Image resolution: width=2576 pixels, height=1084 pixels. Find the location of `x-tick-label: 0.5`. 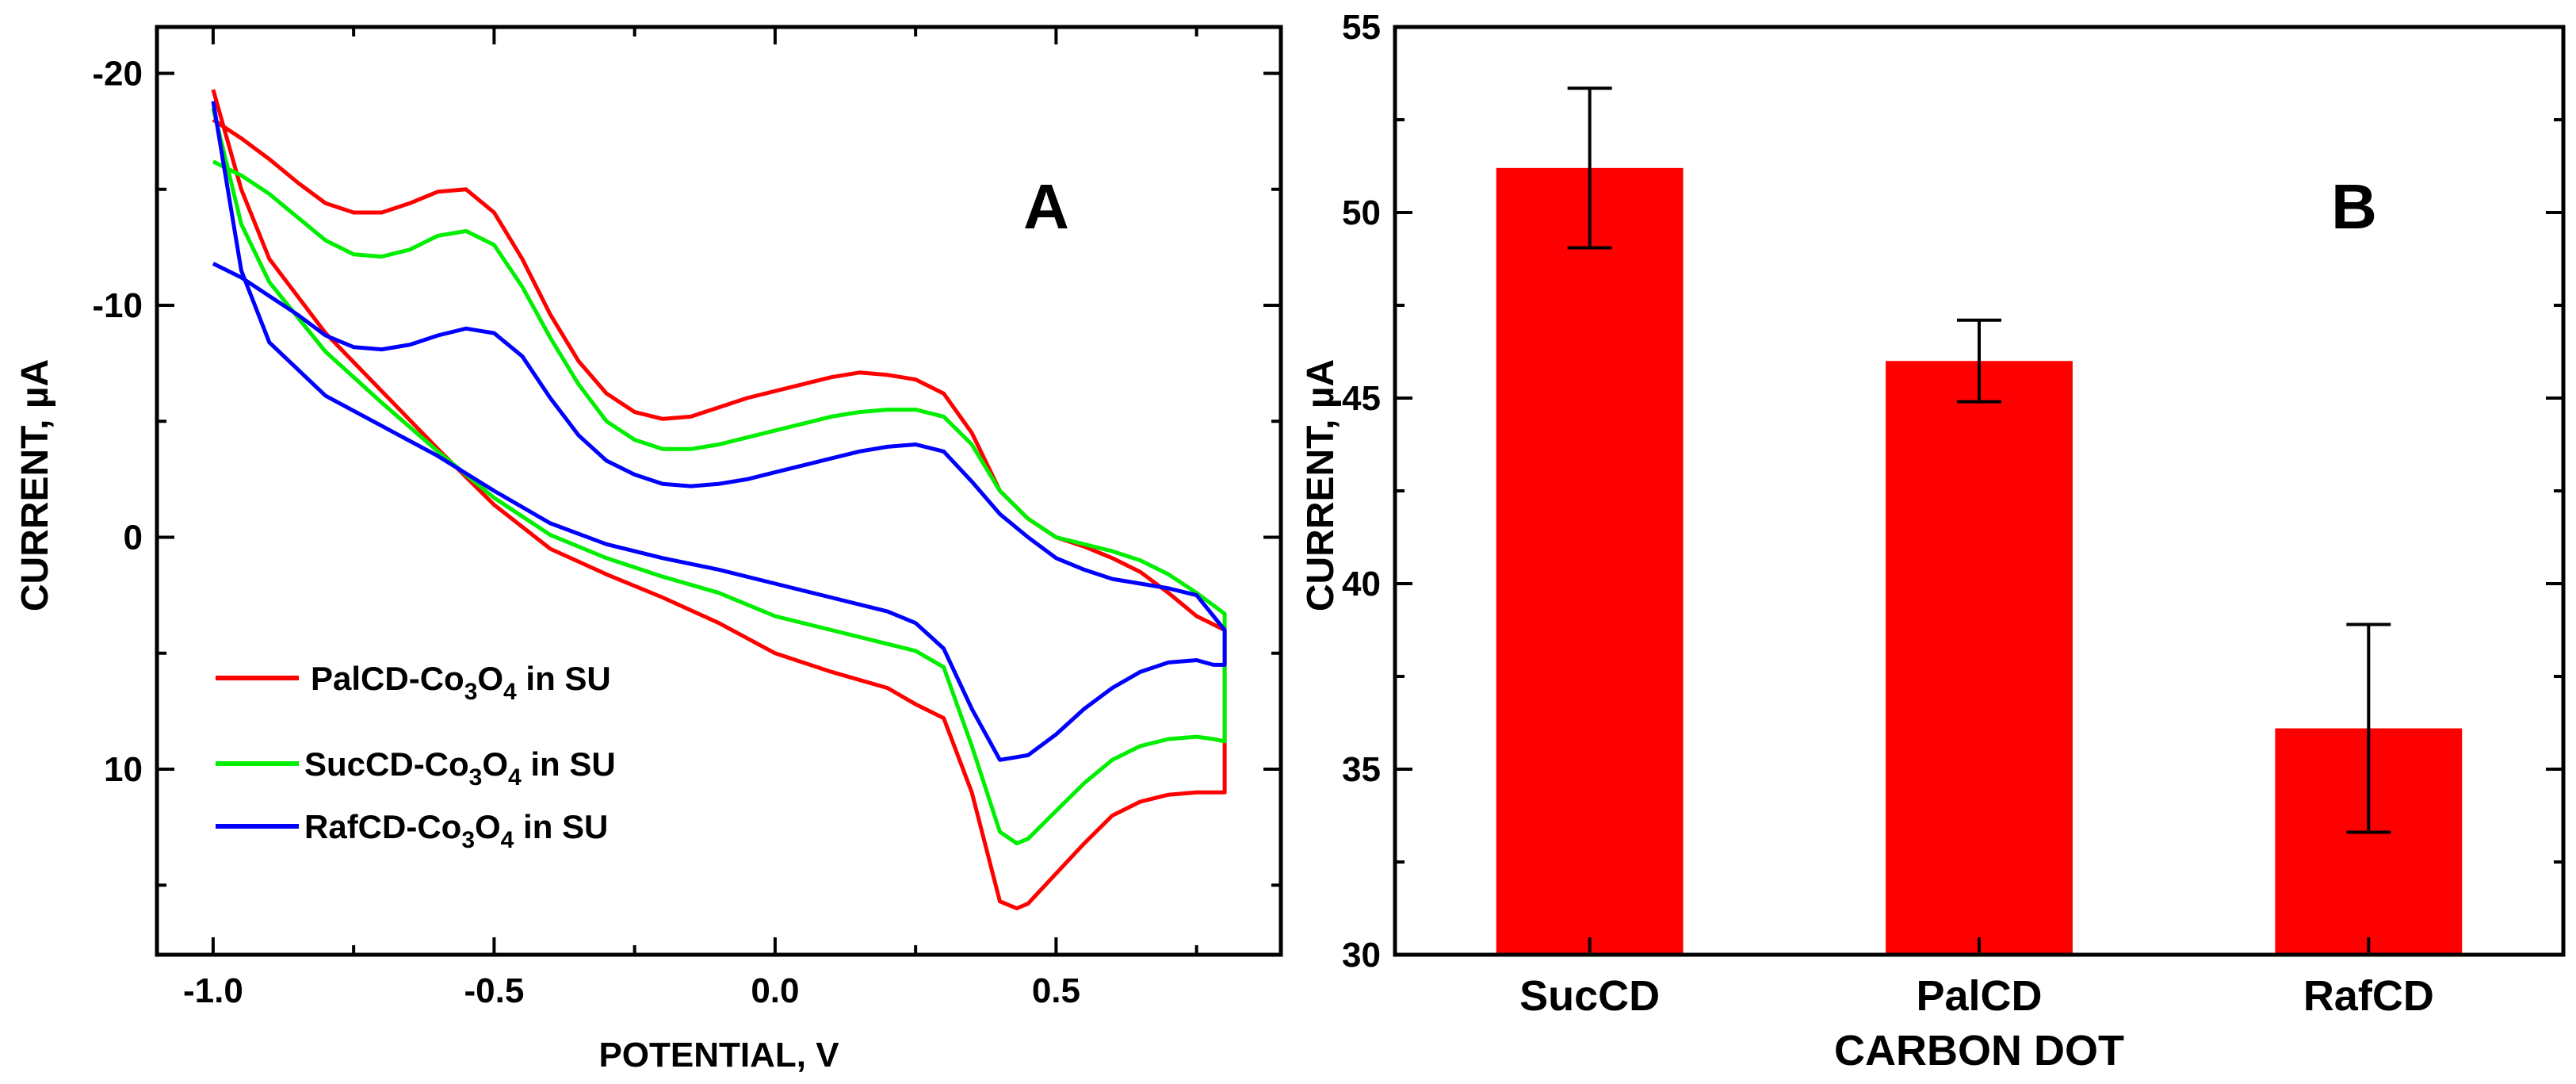

x-tick-label: 0.5 is located at coordinates (1056, 991).